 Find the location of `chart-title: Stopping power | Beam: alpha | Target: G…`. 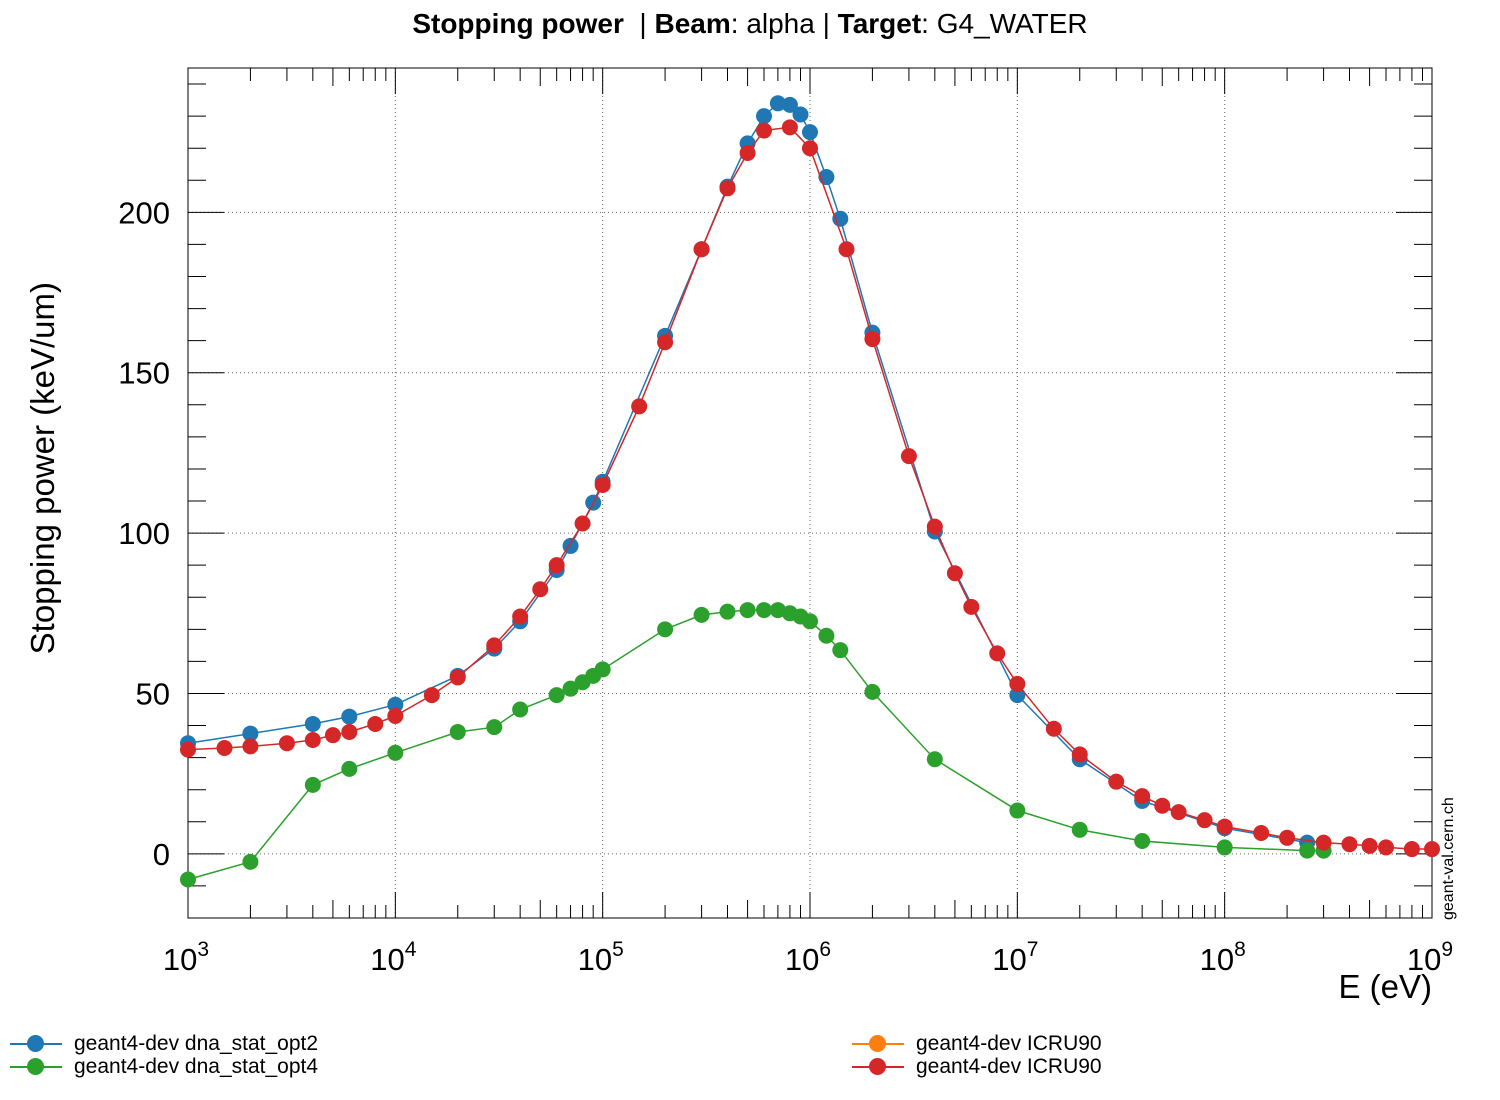

chart-title: Stopping power | Beam: alpha | Target: G… is located at coordinates (750, 23).